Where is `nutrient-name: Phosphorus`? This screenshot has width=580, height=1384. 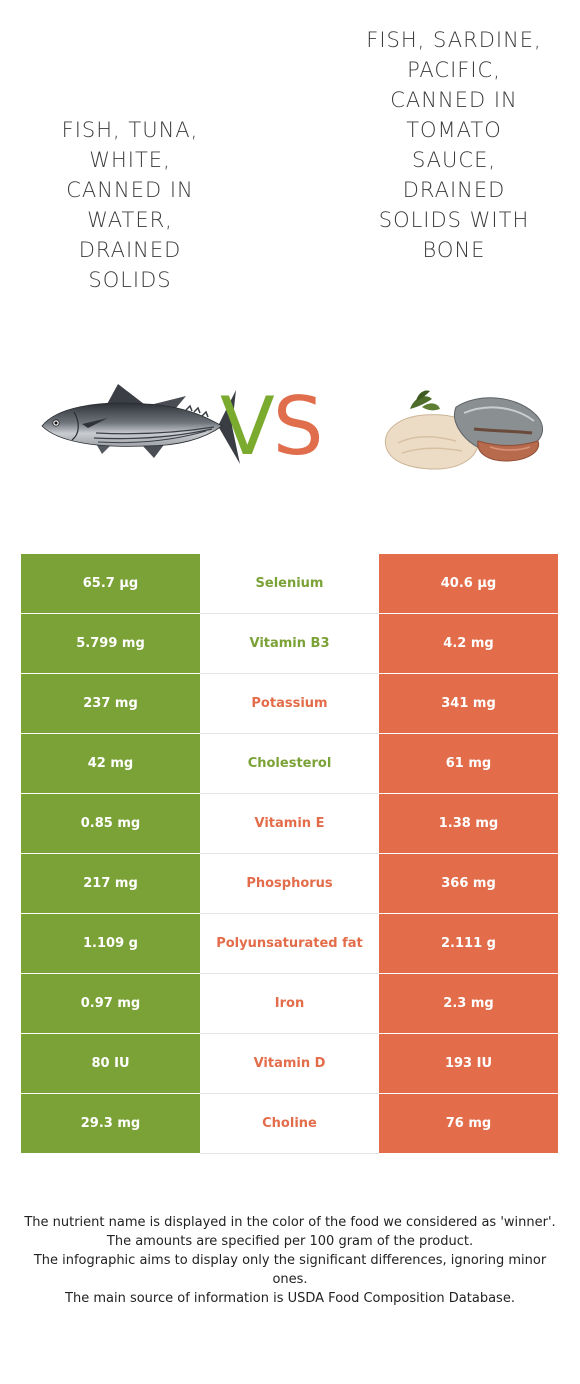 nutrient-name: Phosphorus is located at coordinates (289, 883).